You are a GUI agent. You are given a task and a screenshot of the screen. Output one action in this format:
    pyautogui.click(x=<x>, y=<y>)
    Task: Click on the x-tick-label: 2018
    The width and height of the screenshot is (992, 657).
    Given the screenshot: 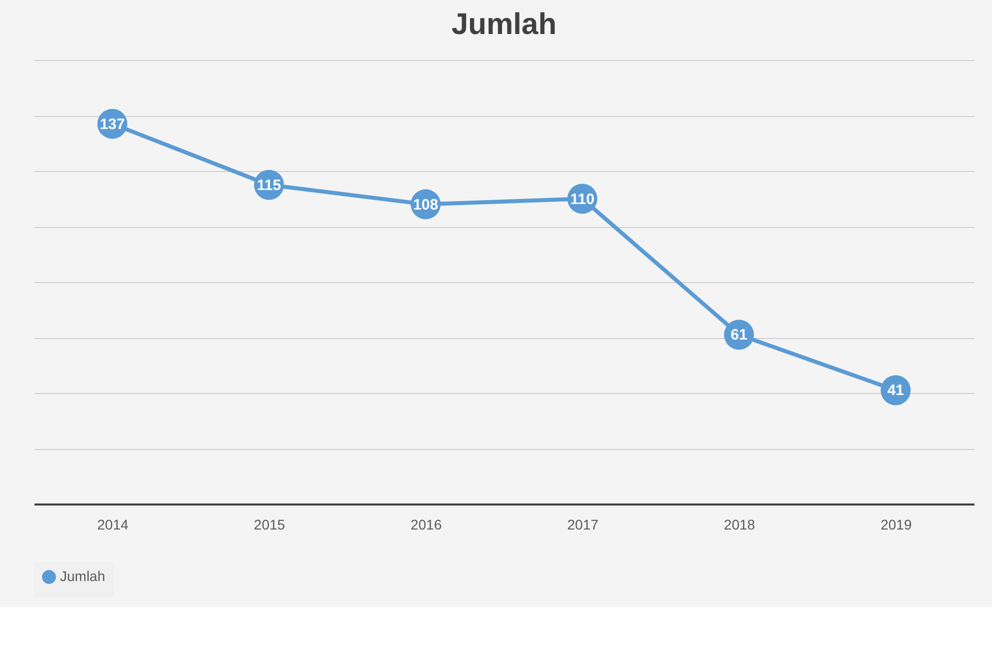 What is the action you would take?
    pyautogui.click(x=740, y=524)
    